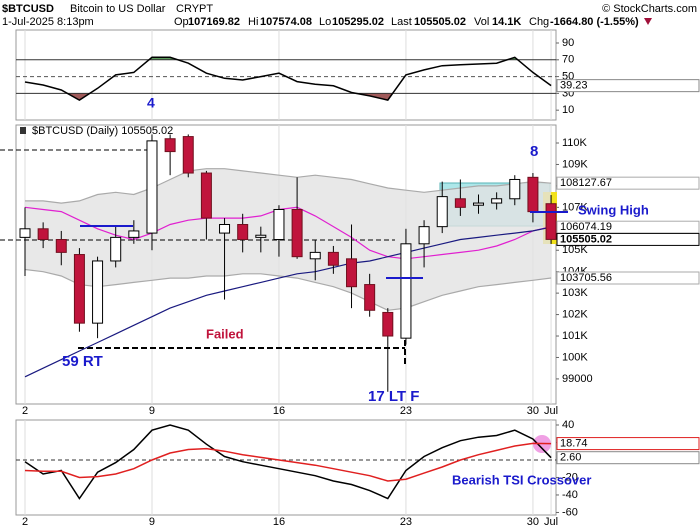 The width and height of the screenshot is (700, 530). Describe the element at coordinates (570, 458) in the screenshot. I see `last-value-label: 2.60` at that location.